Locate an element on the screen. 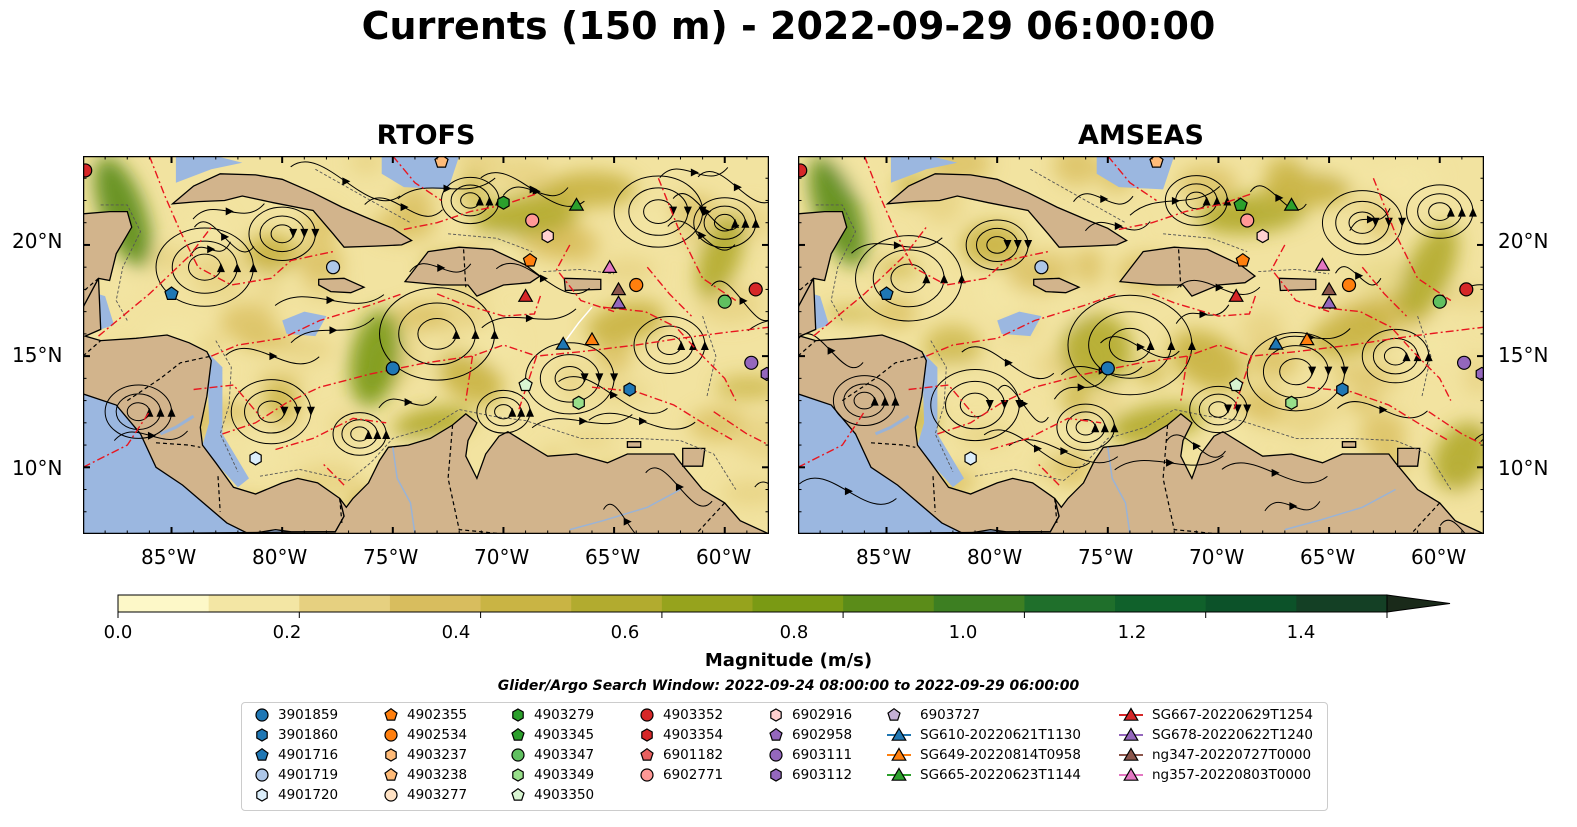  legend-label: 6901182 is located at coordinates (693, 755).